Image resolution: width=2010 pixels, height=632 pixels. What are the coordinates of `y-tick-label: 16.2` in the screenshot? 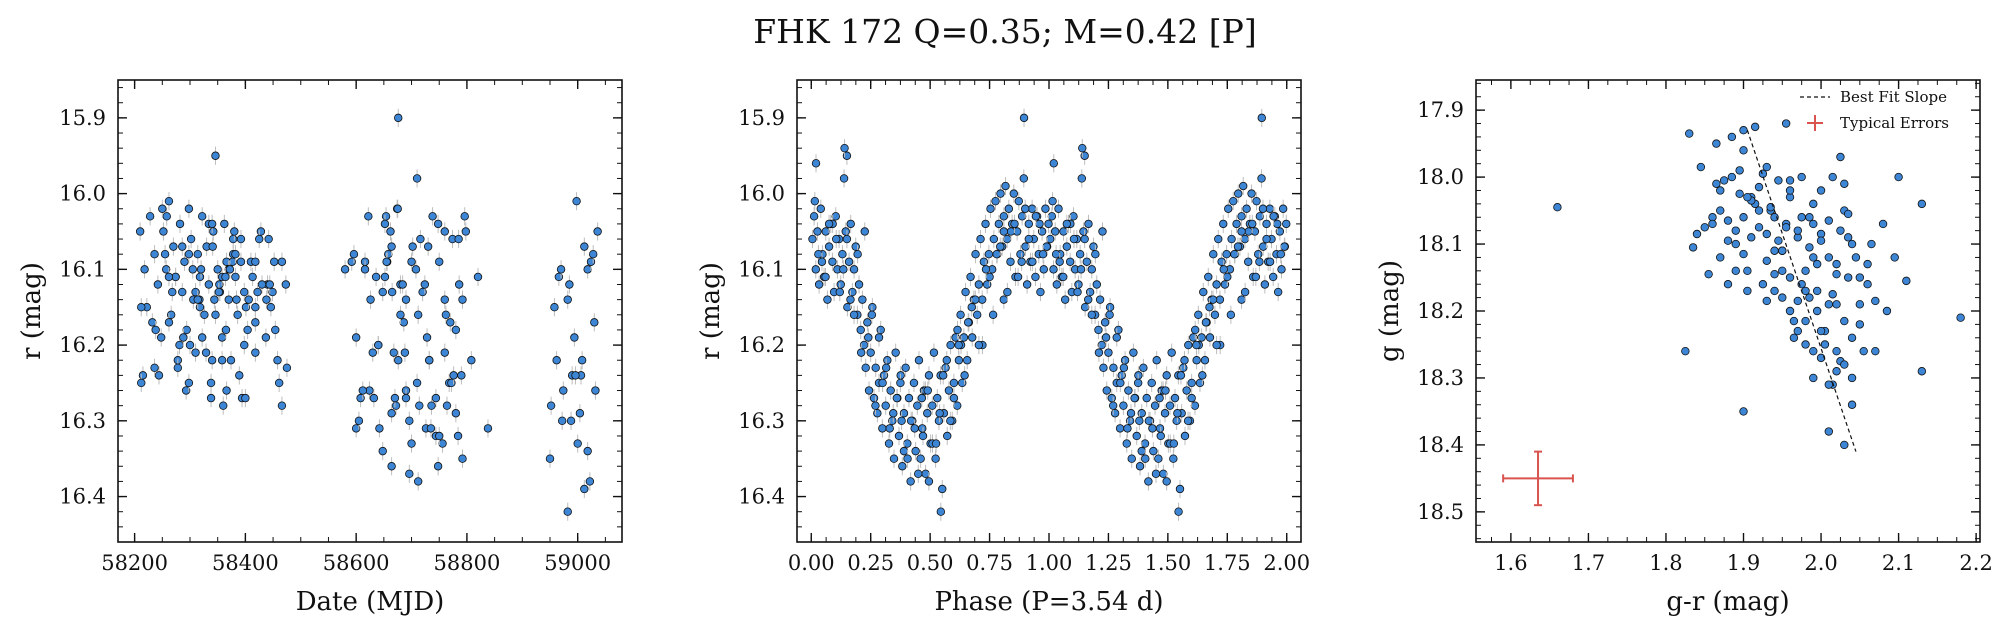 It's located at (82, 345).